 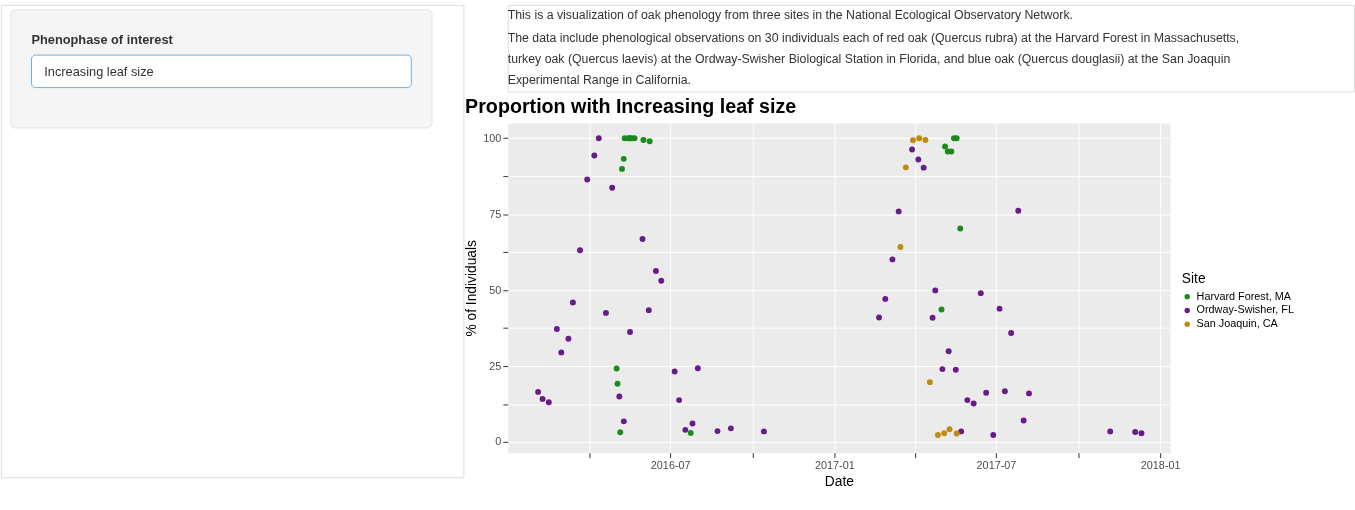 What do you see at coordinates (790, 14) in the screenshot?
I see `text: This is a visualization of oak phenology from three sites in the National Ecological Observatory Network.` at bounding box center [790, 14].